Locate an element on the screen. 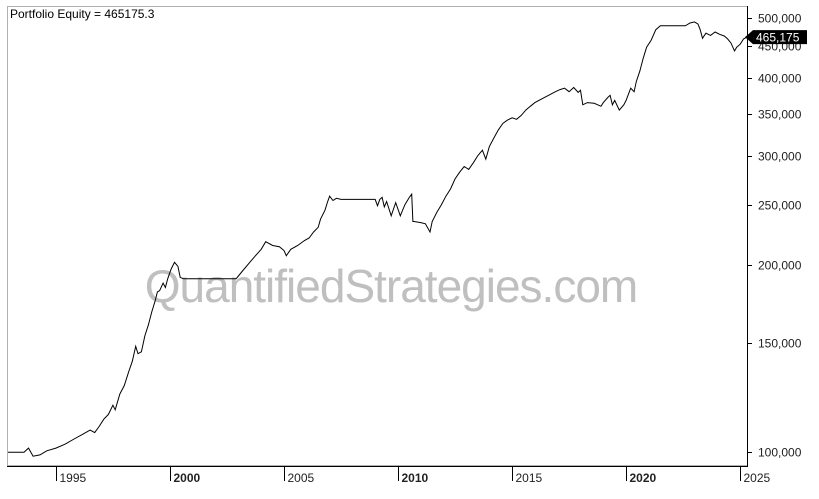 This screenshot has height=499, width=819. x-tick-label: 2005 is located at coordinates (301, 478).